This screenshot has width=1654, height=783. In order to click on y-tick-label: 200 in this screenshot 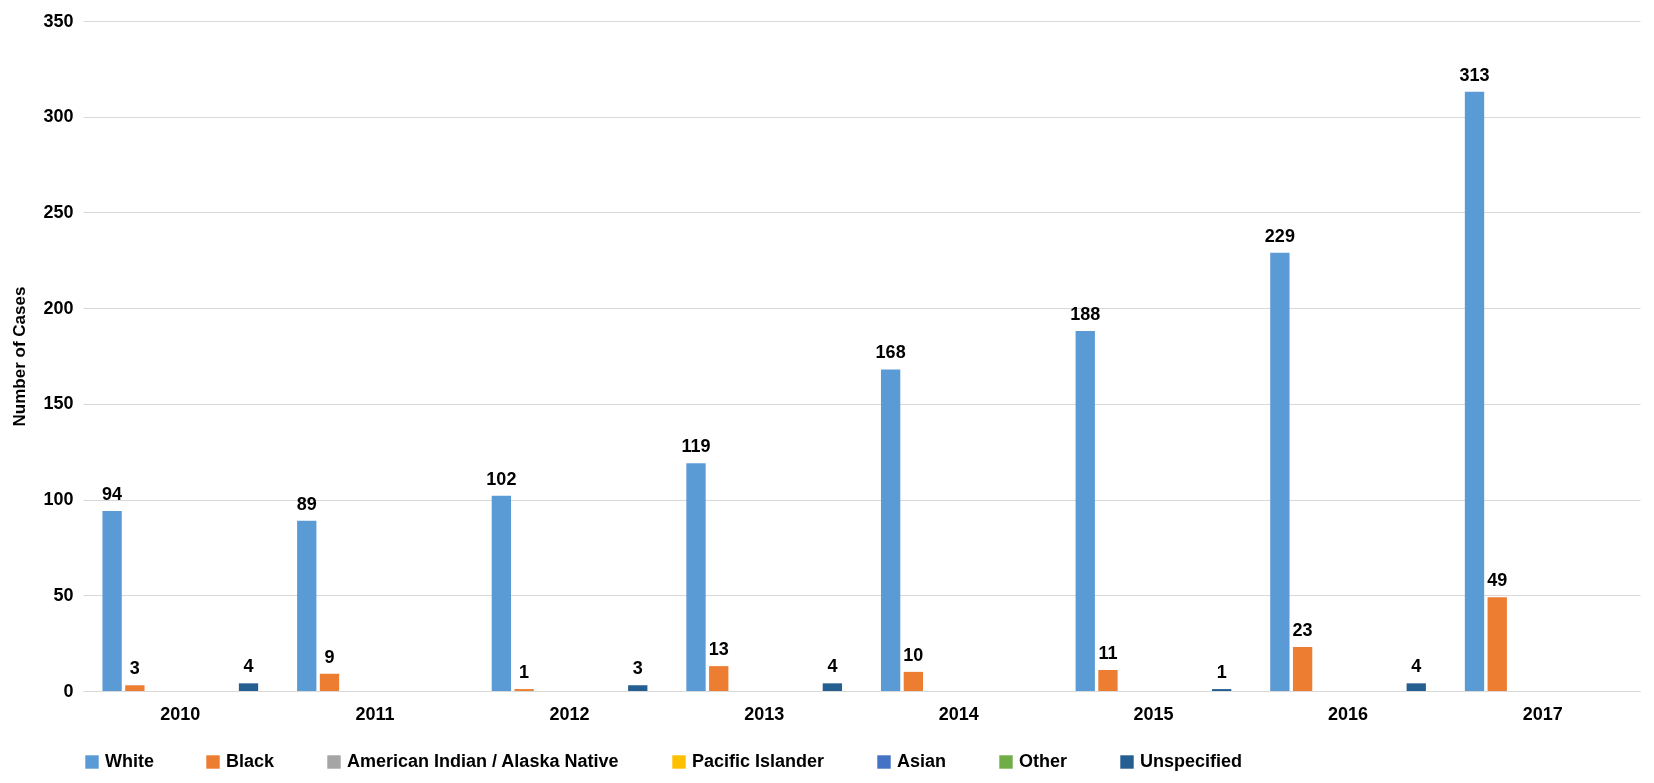, I will do `click(58, 307)`.